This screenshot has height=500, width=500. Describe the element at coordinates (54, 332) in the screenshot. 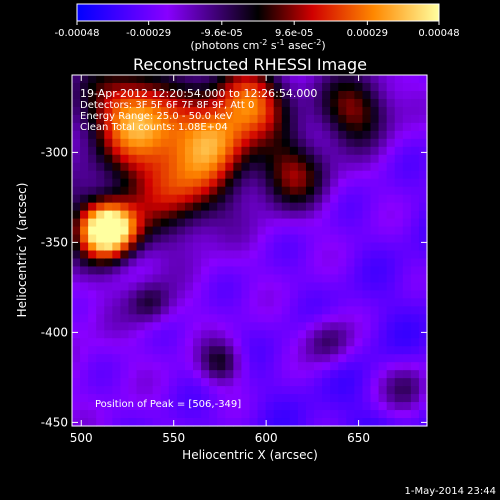

I see `y-tick-label: -400` at that location.